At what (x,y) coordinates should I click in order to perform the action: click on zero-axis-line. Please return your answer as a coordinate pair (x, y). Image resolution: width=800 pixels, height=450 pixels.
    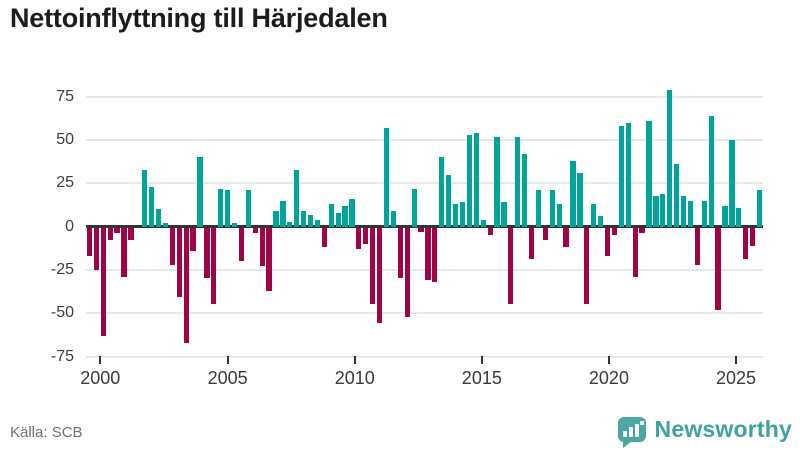
    Looking at the image, I should click on (424, 227).